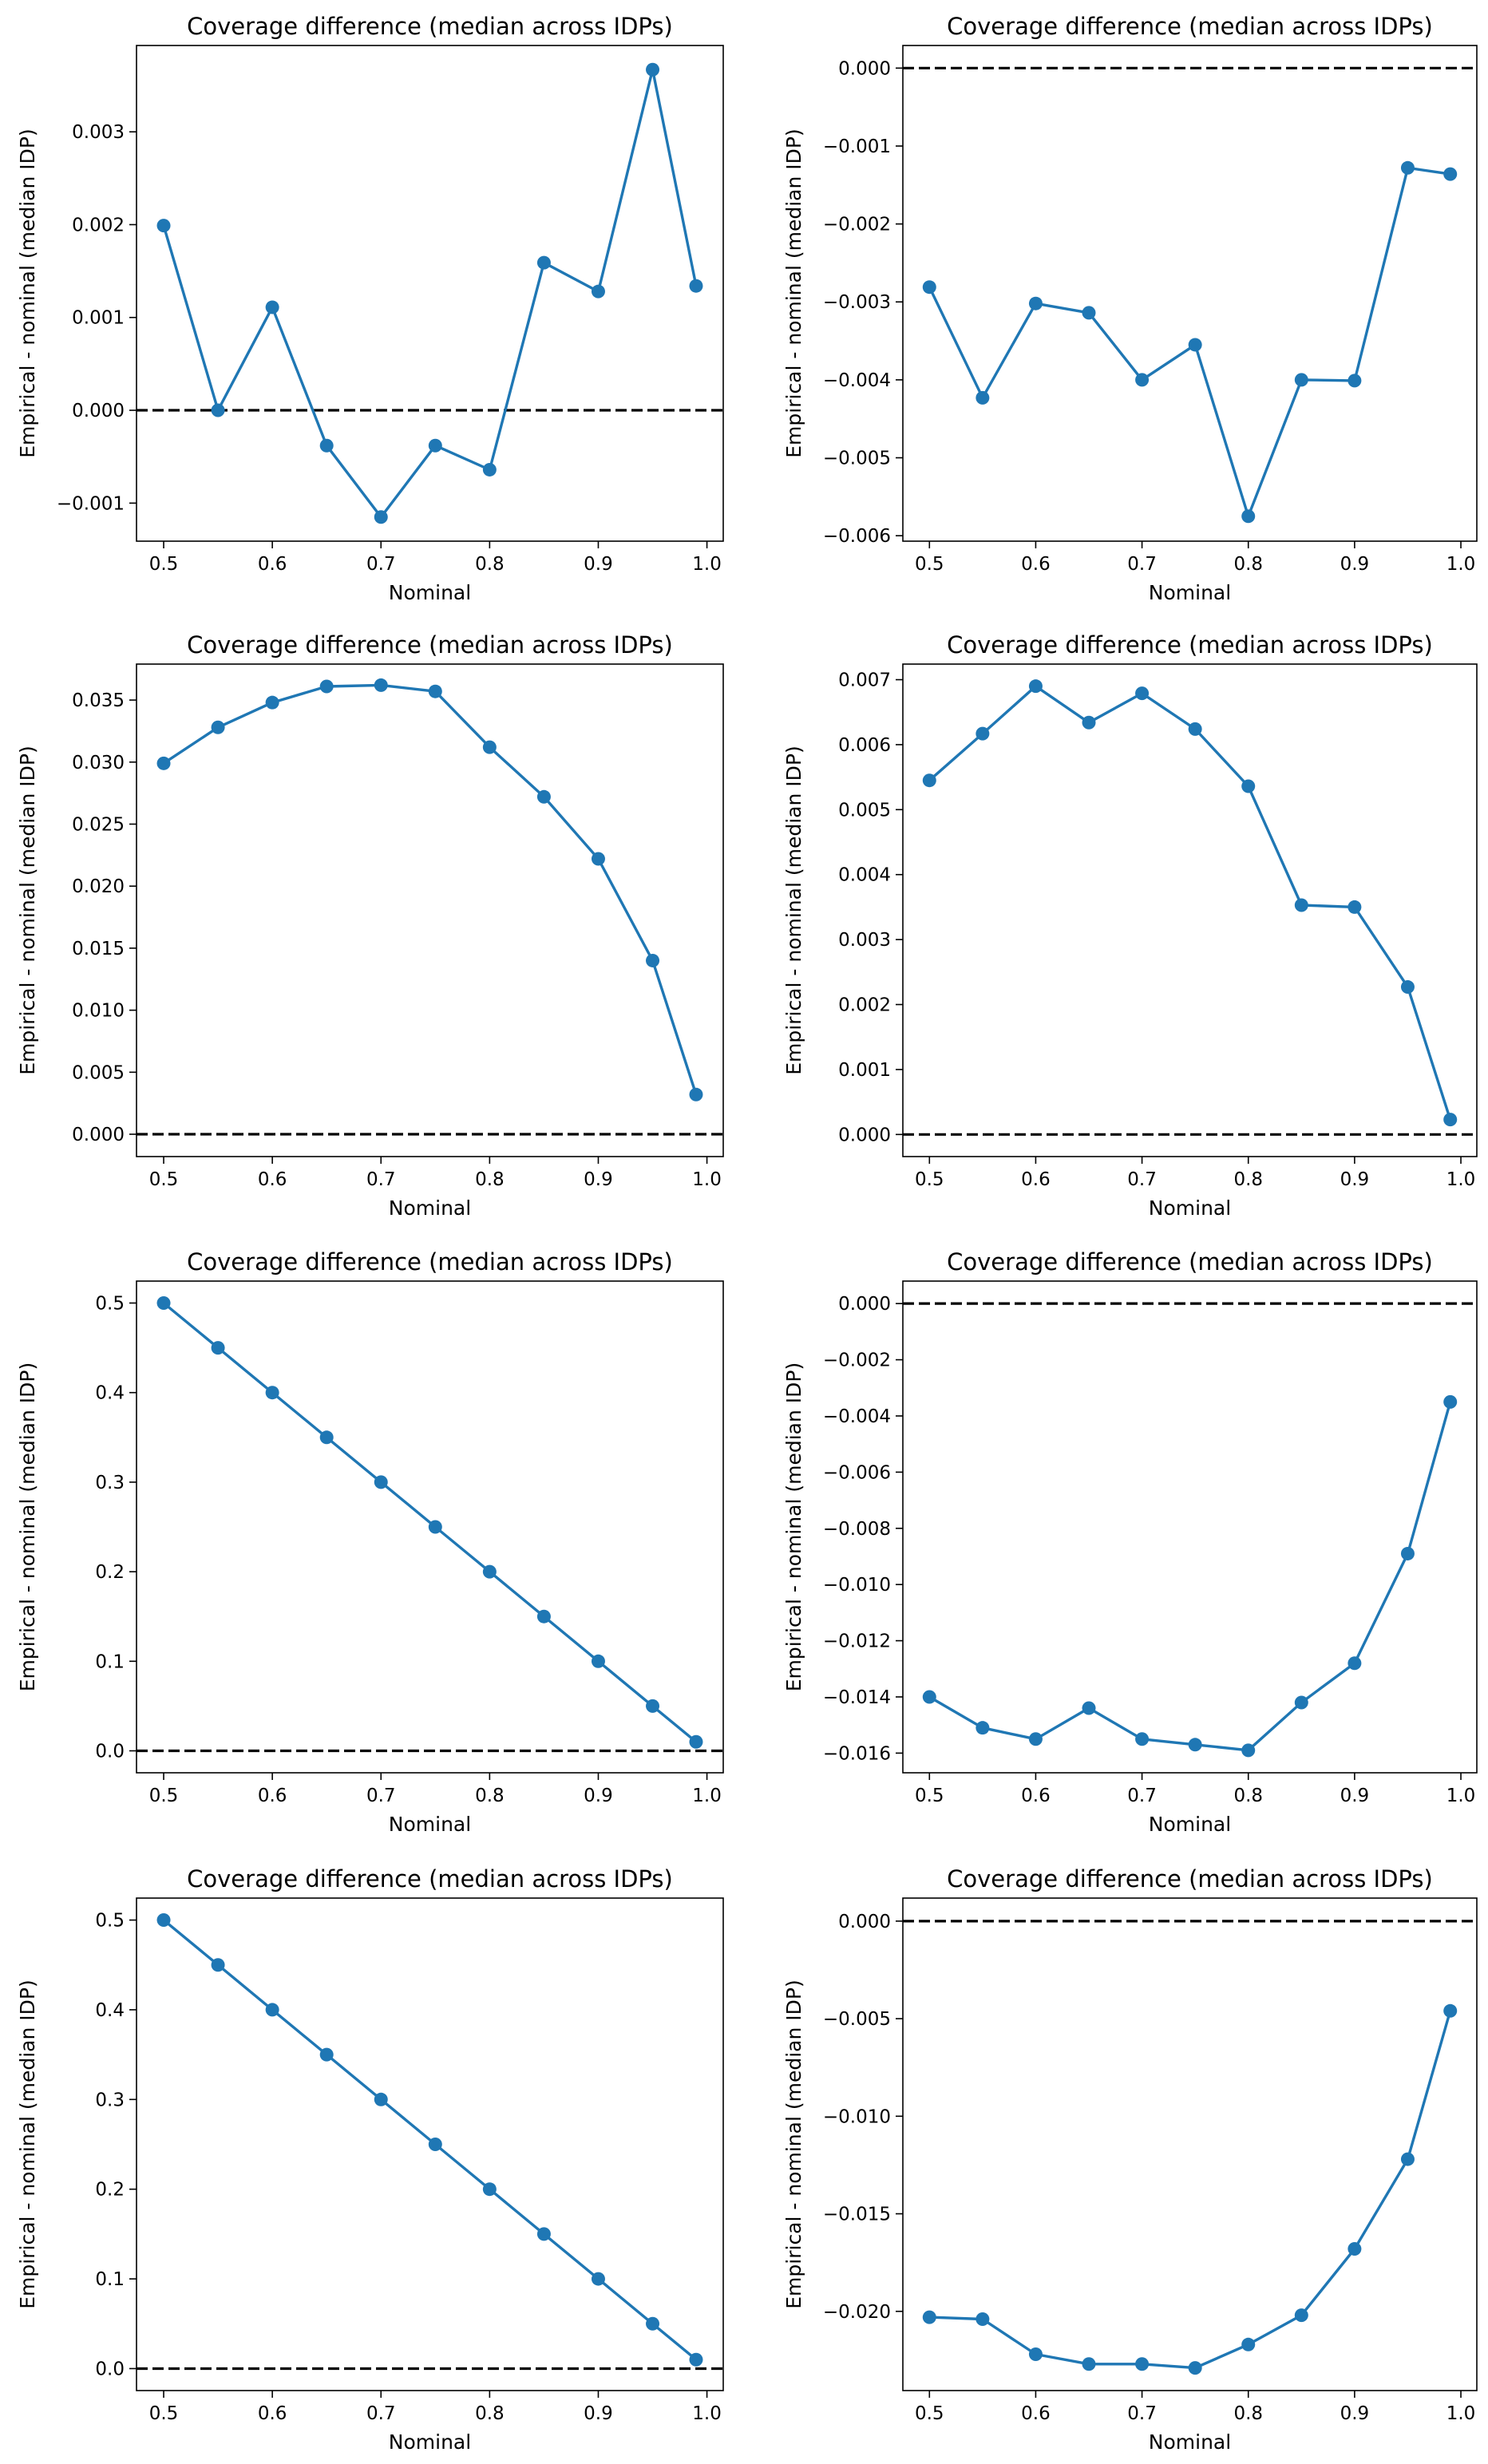 The width and height of the screenshot is (1488, 2464). I want to click on y-tick-label: 0.006, so click(865, 745).